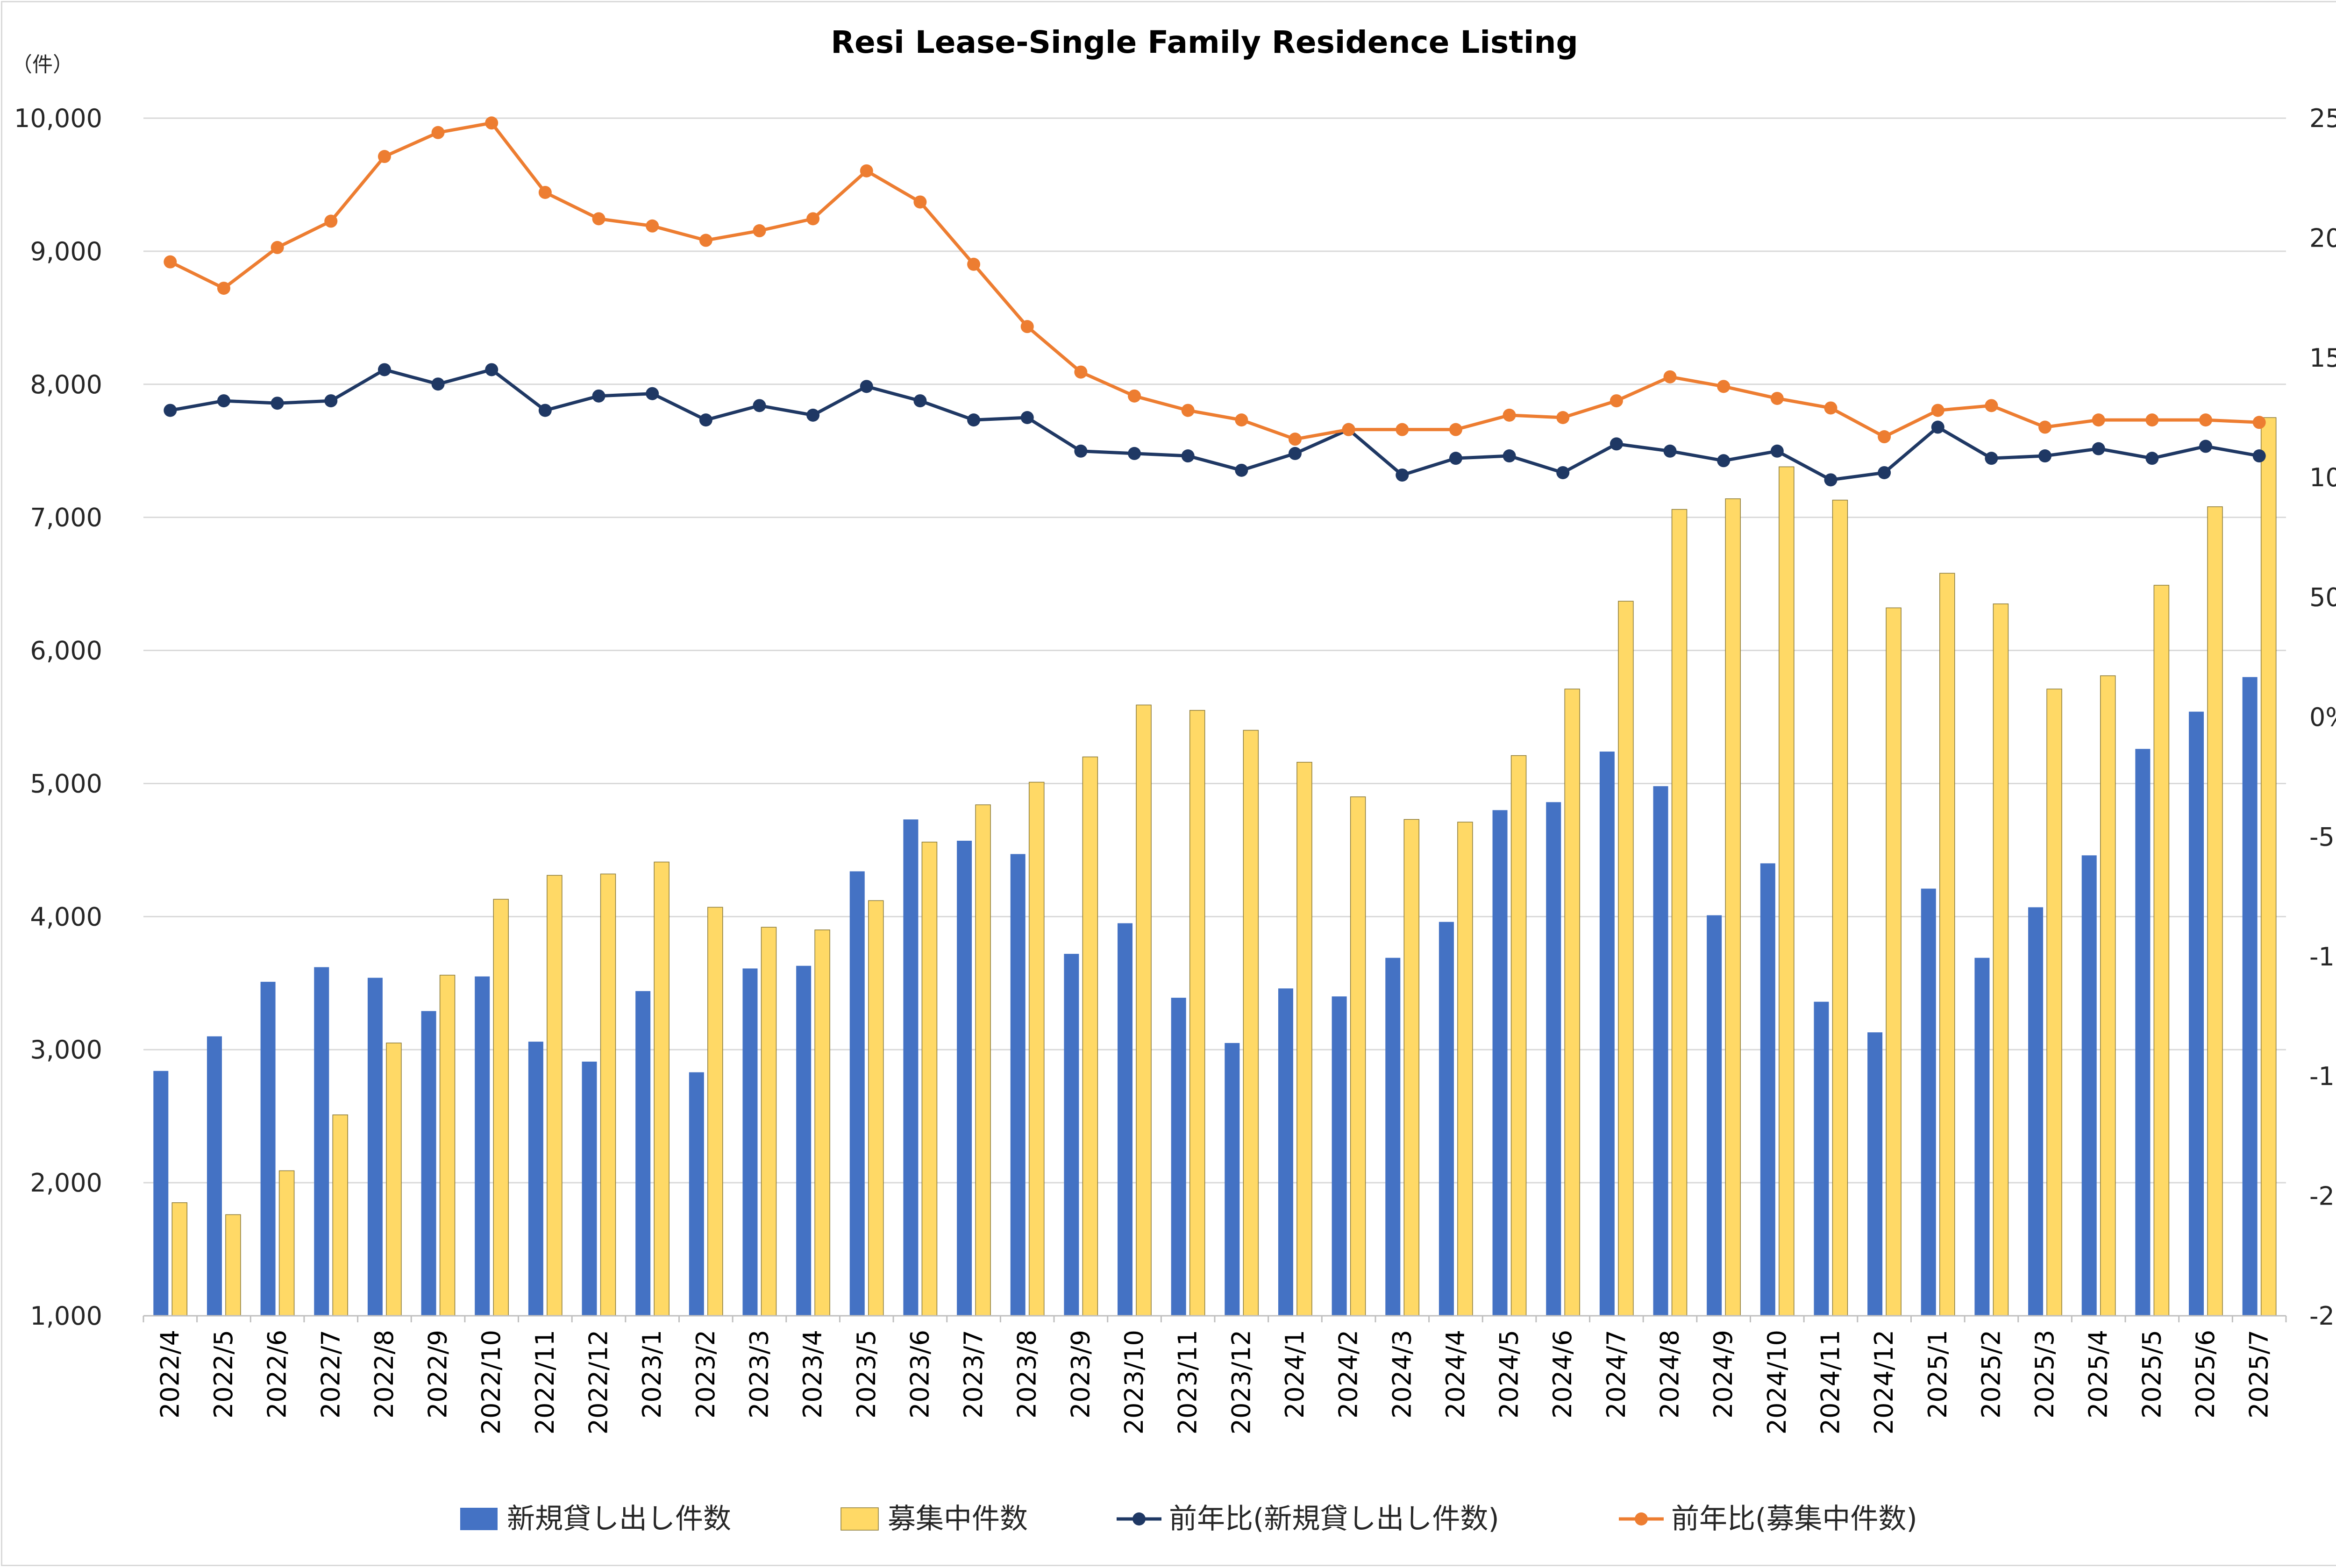  Describe the element at coordinates (973, 1374) in the screenshot. I see `x-tick-label: 2023/7` at that location.